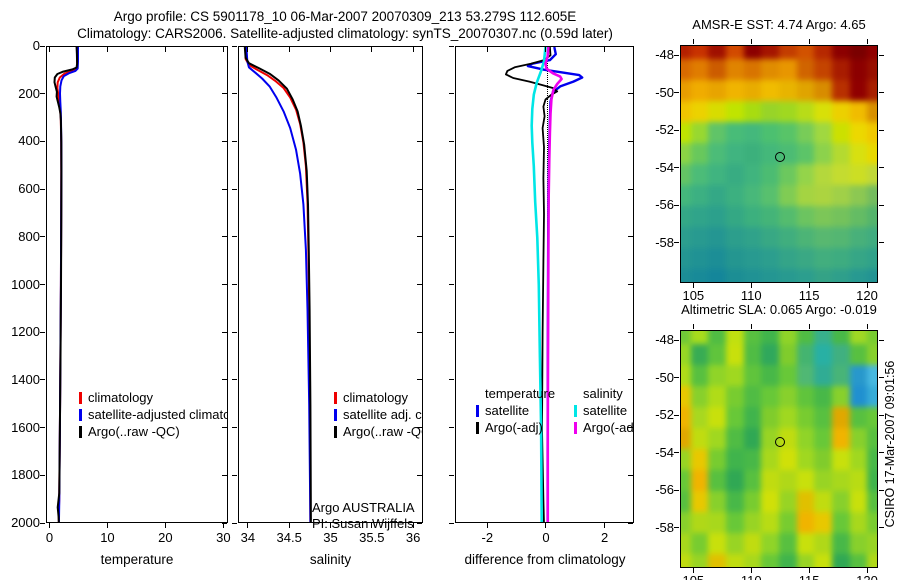 This screenshot has width=900, height=580. What do you see at coordinates (330, 537) in the screenshot?
I see `x-tick-label: 35` at bounding box center [330, 537].